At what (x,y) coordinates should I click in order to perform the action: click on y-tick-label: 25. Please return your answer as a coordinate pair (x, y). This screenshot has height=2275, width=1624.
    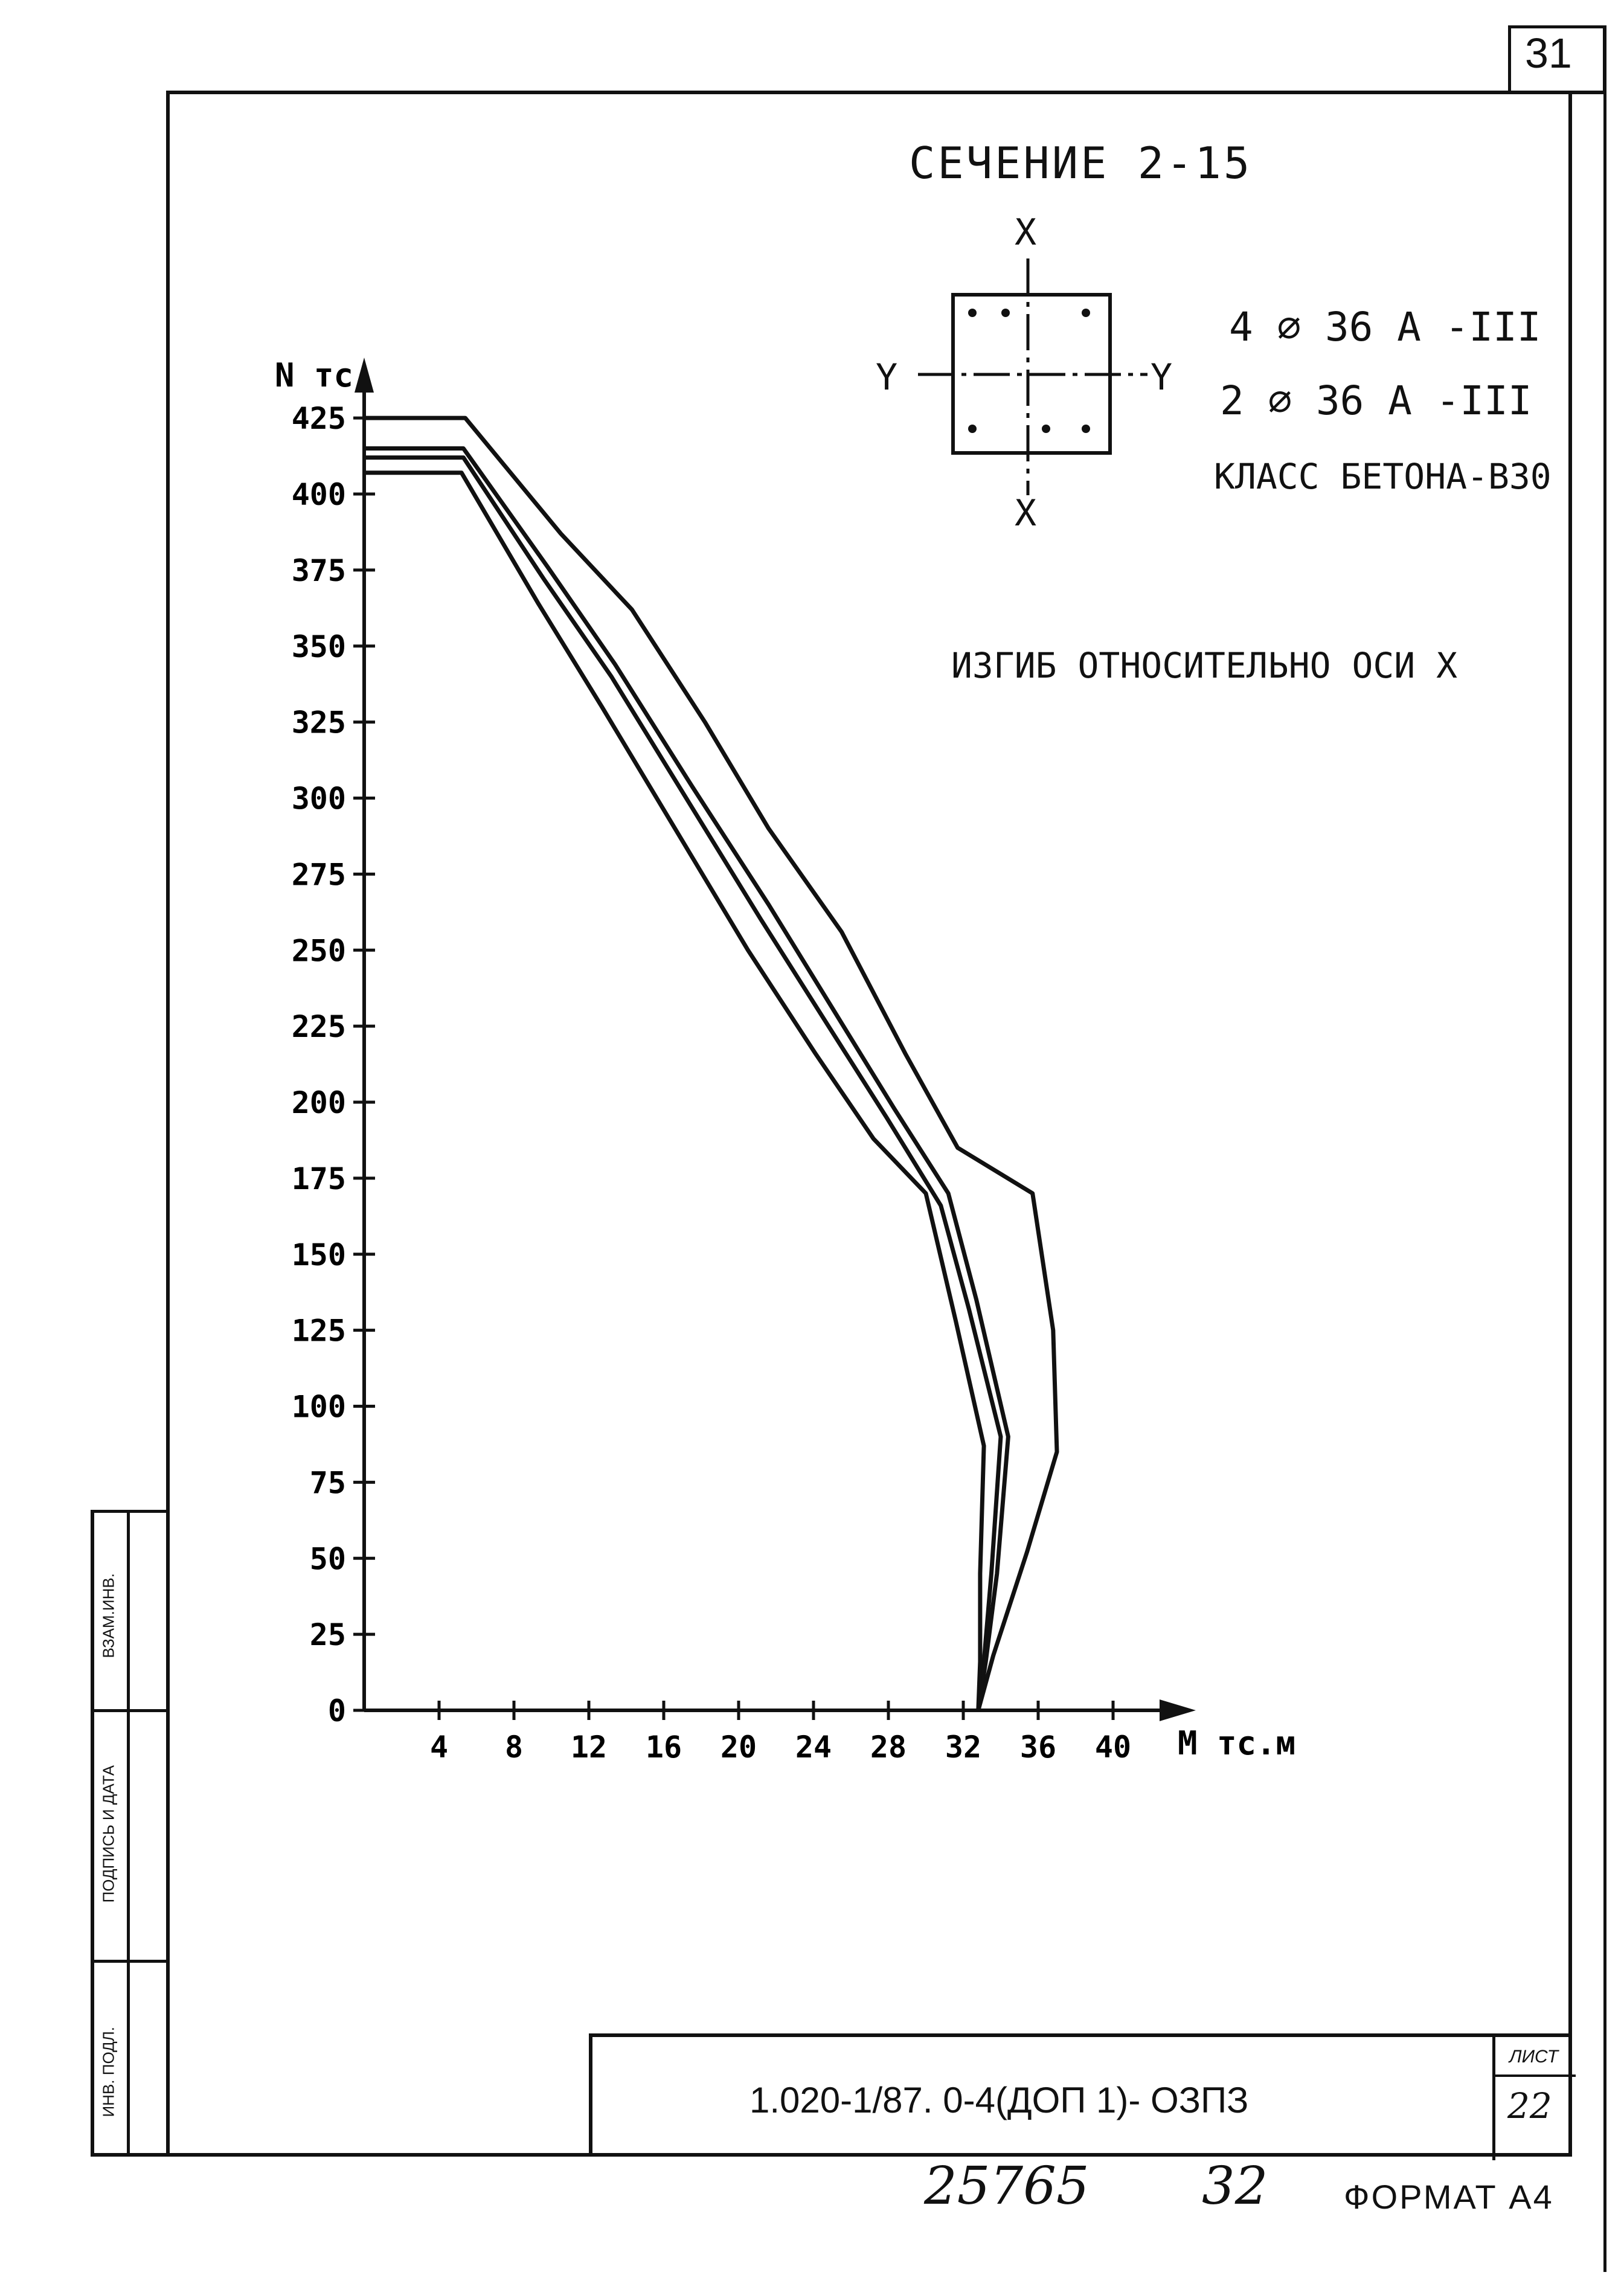
    Looking at the image, I should click on (328, 1635).